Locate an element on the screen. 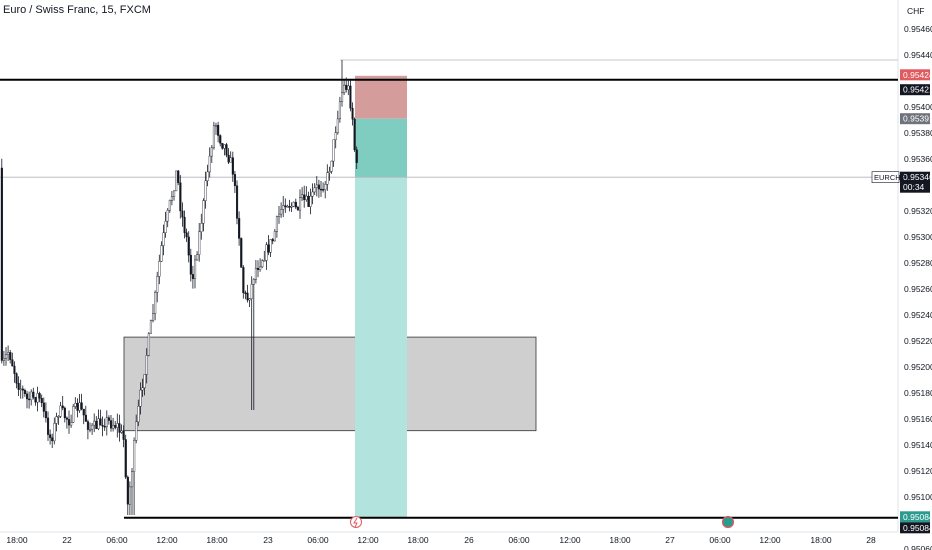  time-tick-label: 12:00 is located at coordinates (570, 540).